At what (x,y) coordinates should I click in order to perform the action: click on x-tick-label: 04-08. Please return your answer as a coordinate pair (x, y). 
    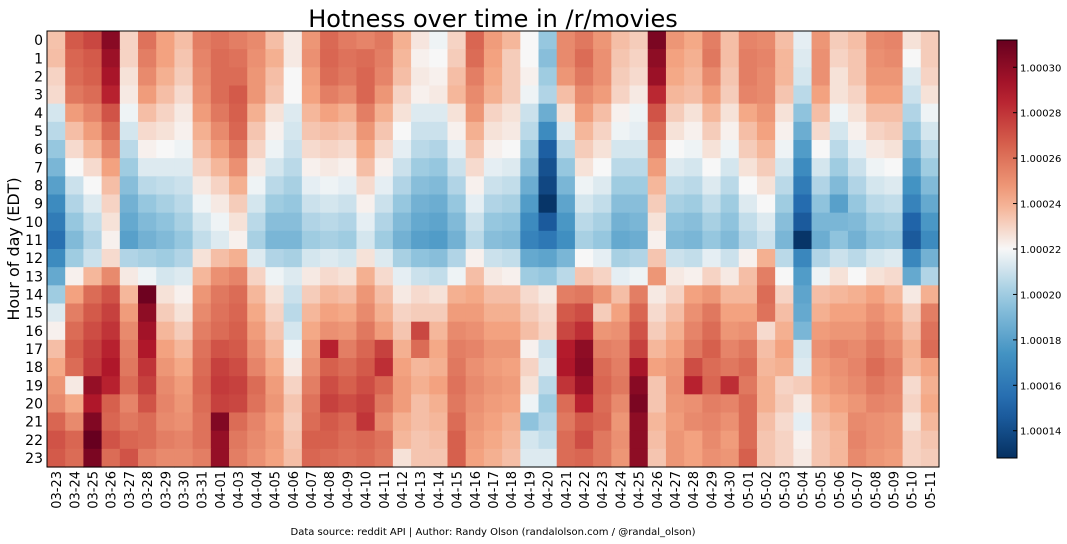
    Looking at the image, I should click on (330, 490).